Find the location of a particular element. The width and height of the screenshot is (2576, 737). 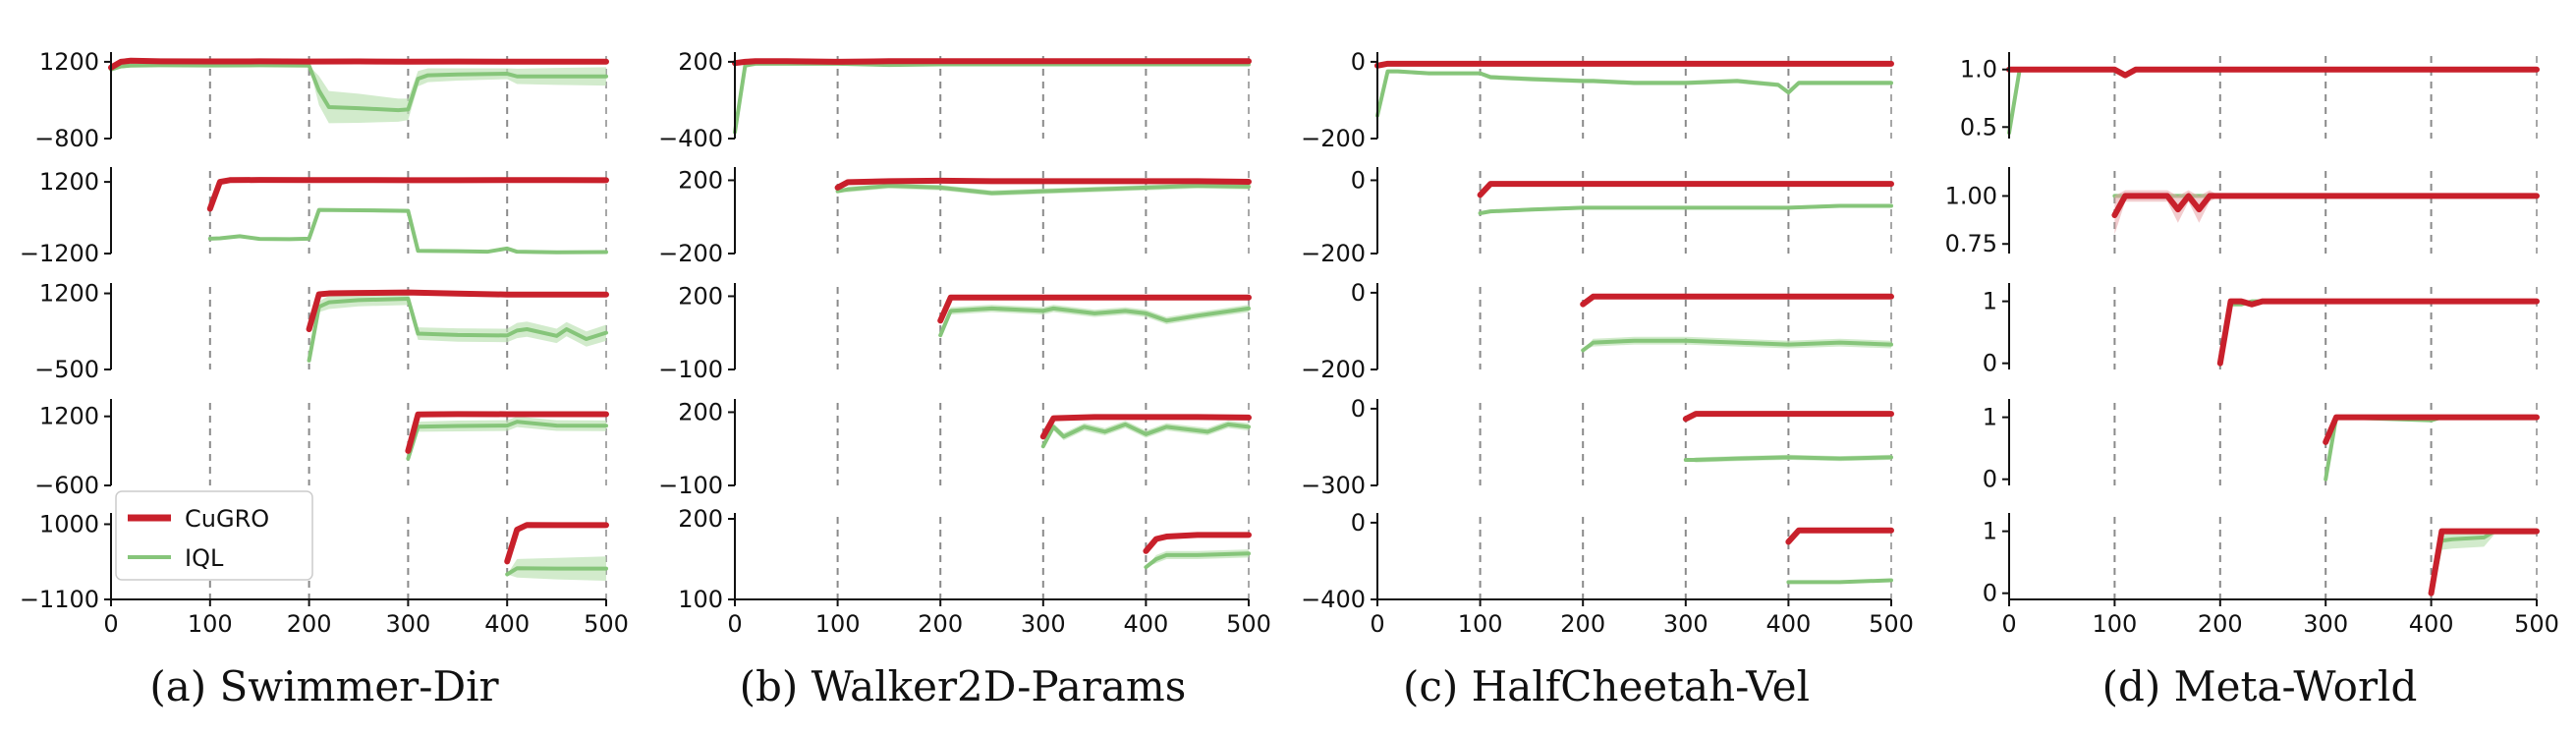

panel-d-1: 1.0 0.5 is located at coordinates (2250, 96).